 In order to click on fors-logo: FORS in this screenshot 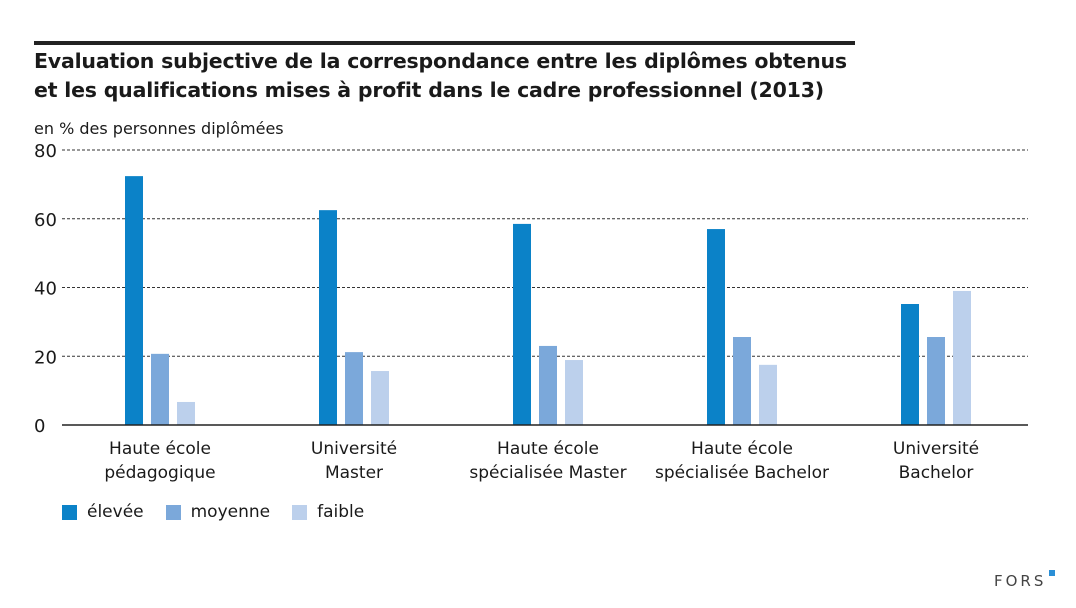, I will do `click(1025, 580)`.